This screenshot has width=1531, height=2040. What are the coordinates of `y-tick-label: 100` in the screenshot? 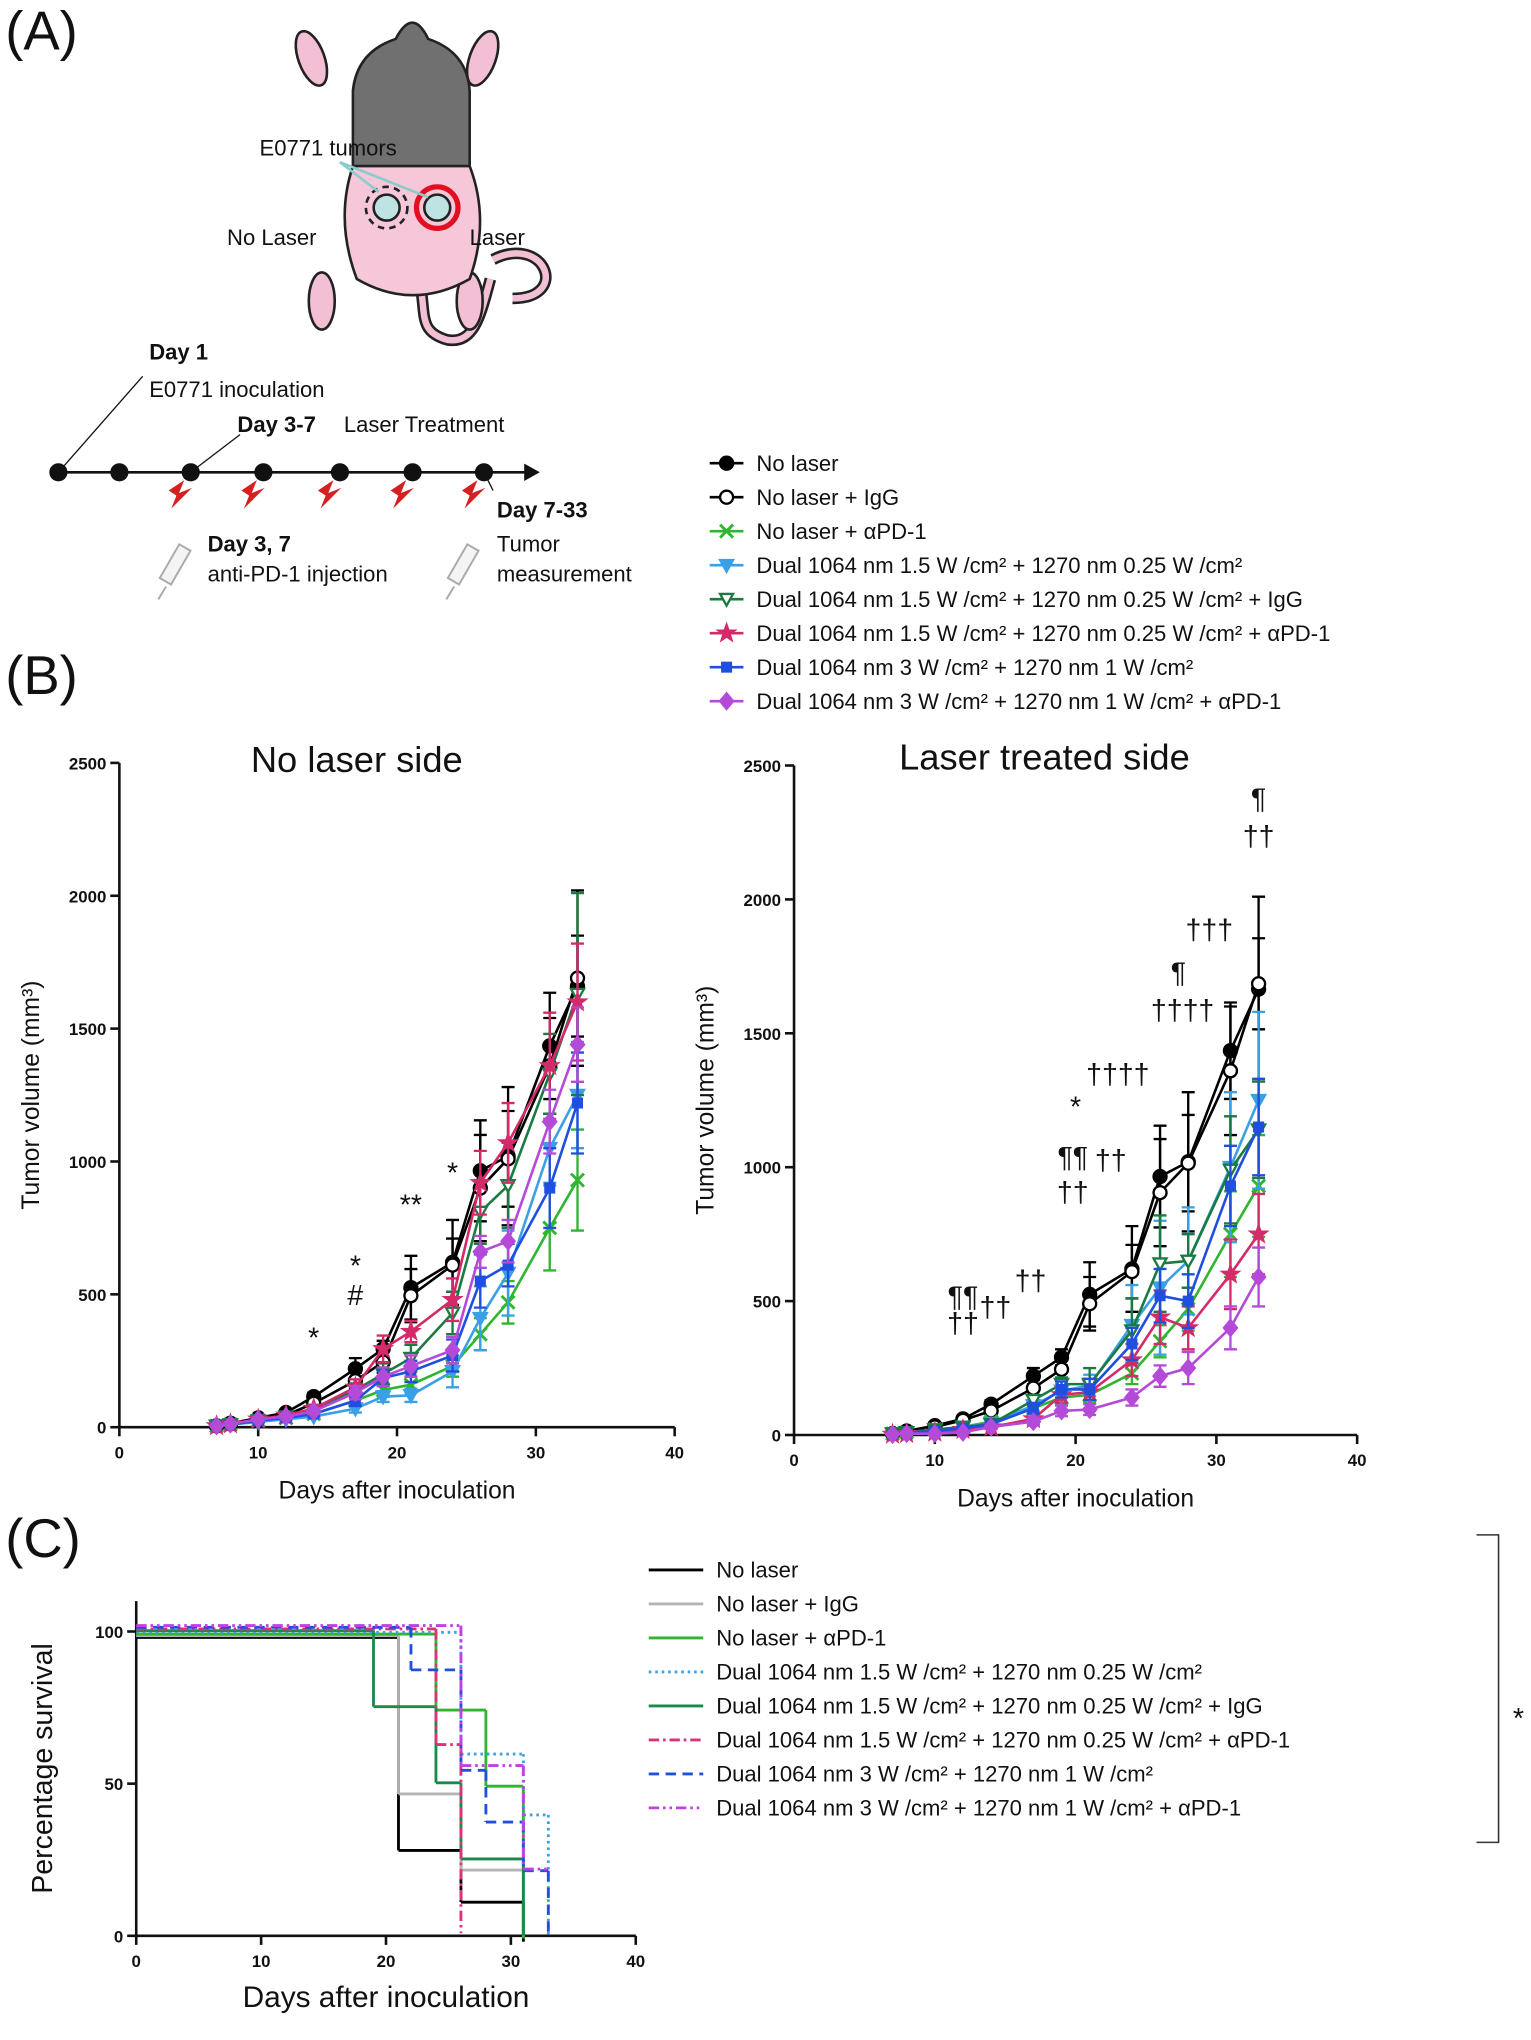 It's located at (109, 1632).